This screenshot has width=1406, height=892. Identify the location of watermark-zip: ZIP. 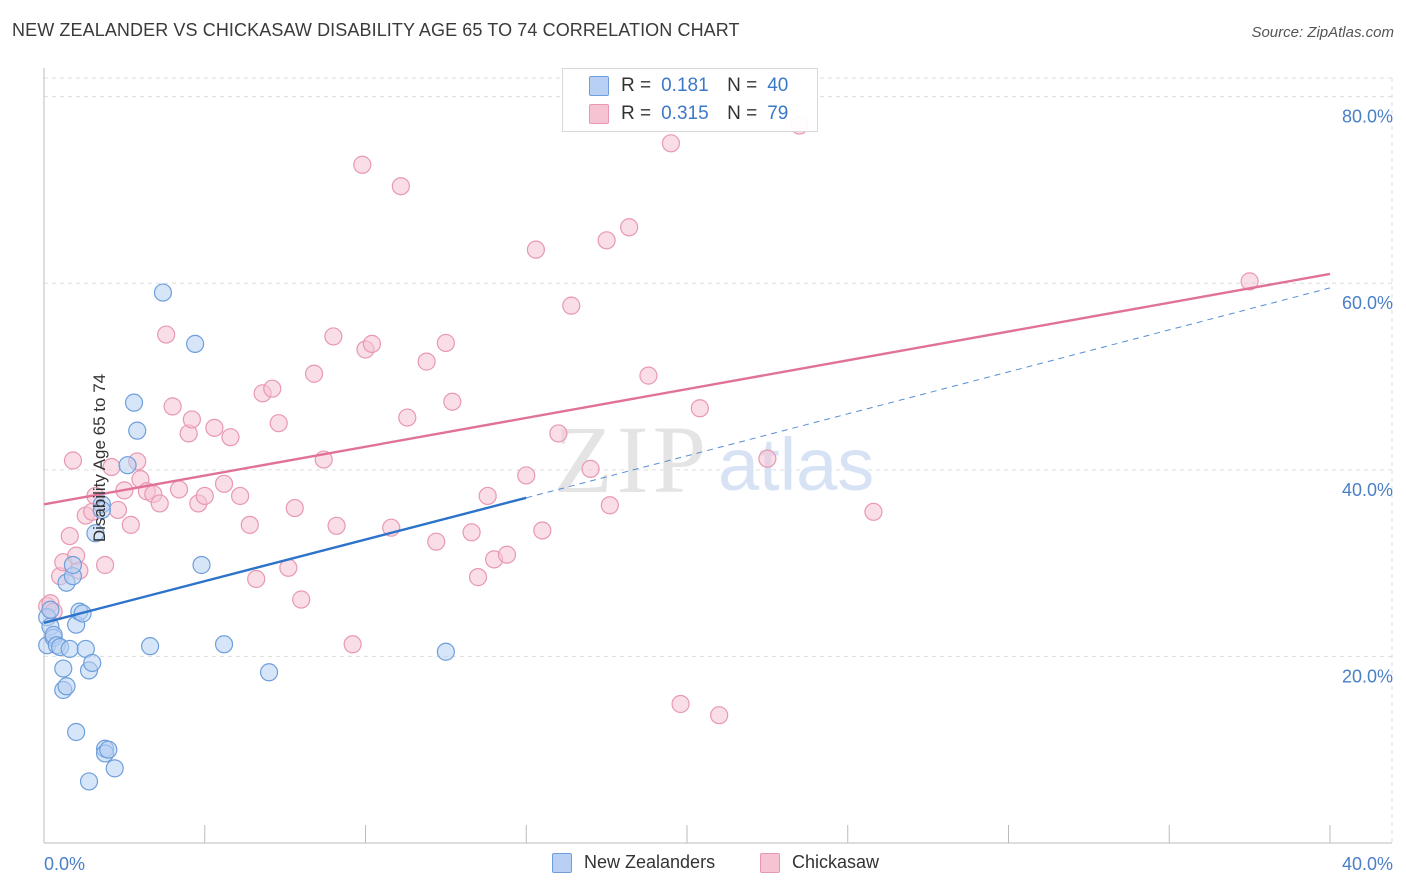
(632, 459).